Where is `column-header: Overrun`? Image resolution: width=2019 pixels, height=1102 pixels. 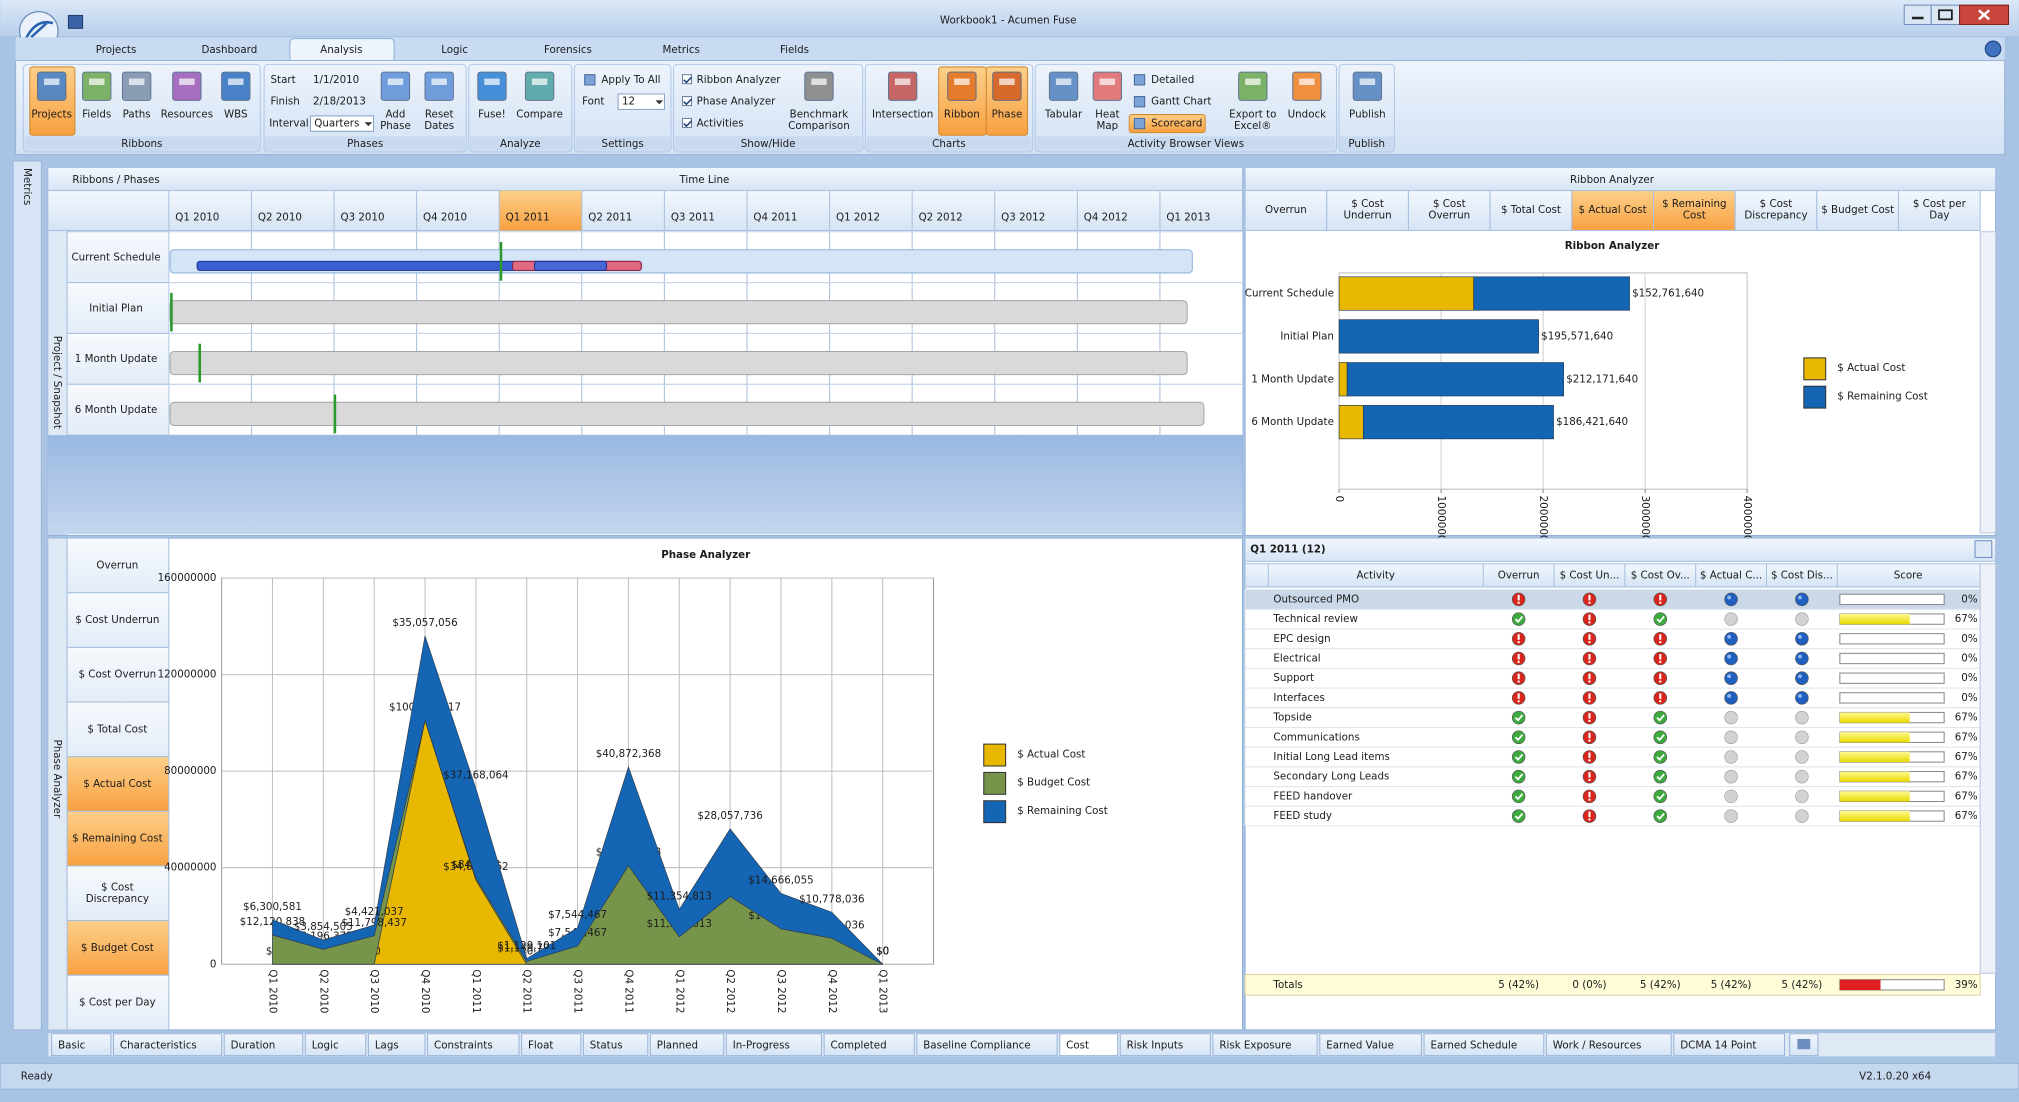
column-header: Overrun is located at coordinates (1519, 575).